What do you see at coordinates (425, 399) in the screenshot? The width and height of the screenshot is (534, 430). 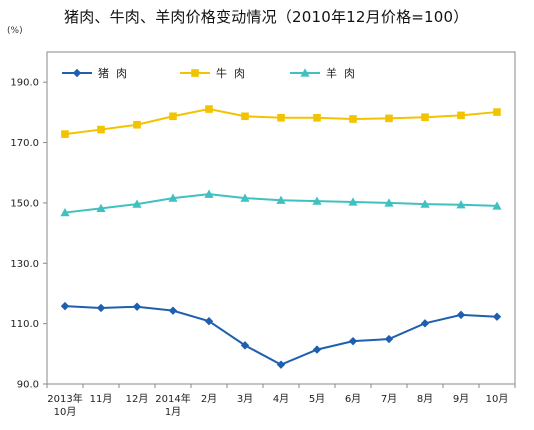 I see `x-tick-label: 8月` at bounding box center [425, 399].